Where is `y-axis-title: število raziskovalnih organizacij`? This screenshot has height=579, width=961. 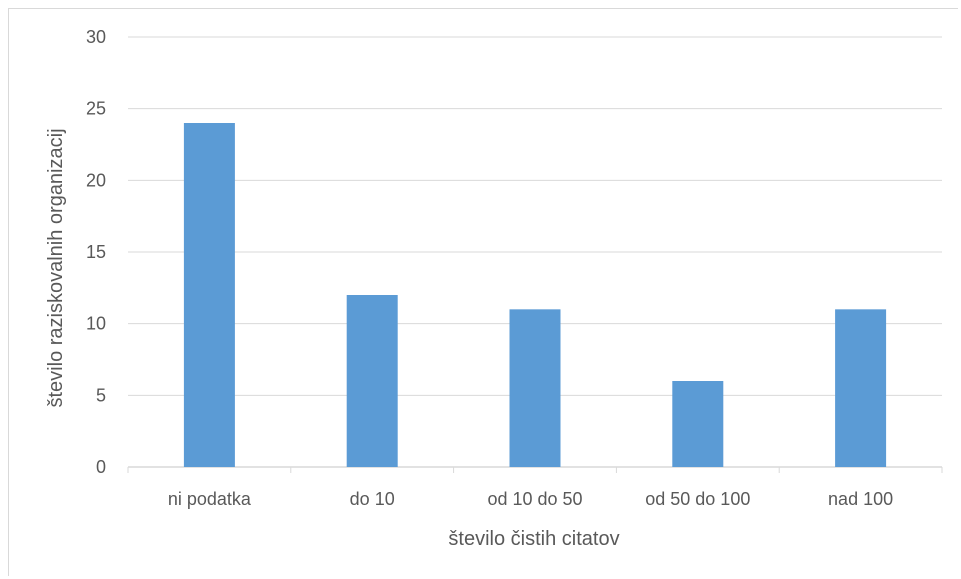
y-axis-title: število raziskovalnih organizacij is located at coordinates (56, 267).